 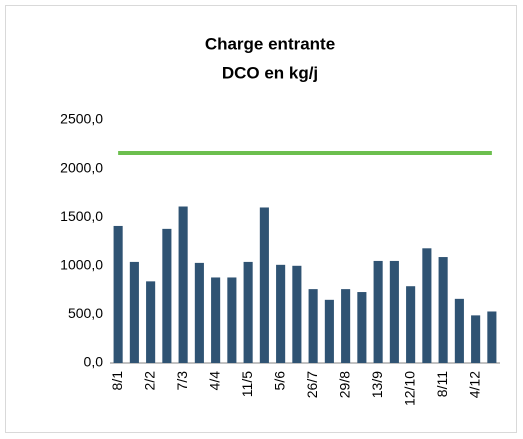 What do you see at coordinates (344, 384) in the screenshot?
I see `x-tick-label: 29/8` at bounding box center [344, 384].